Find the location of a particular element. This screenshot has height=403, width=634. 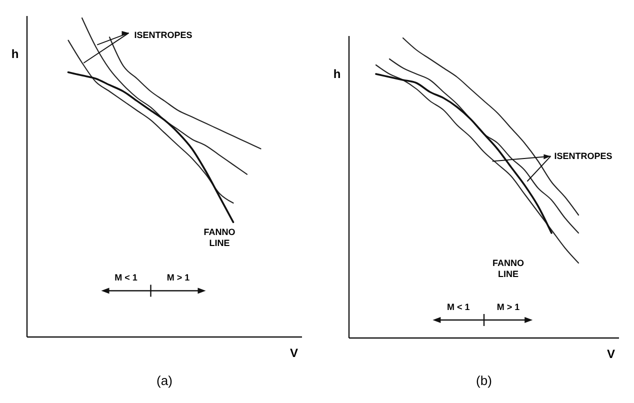

text: (b) is located at coordinates (484, 380).